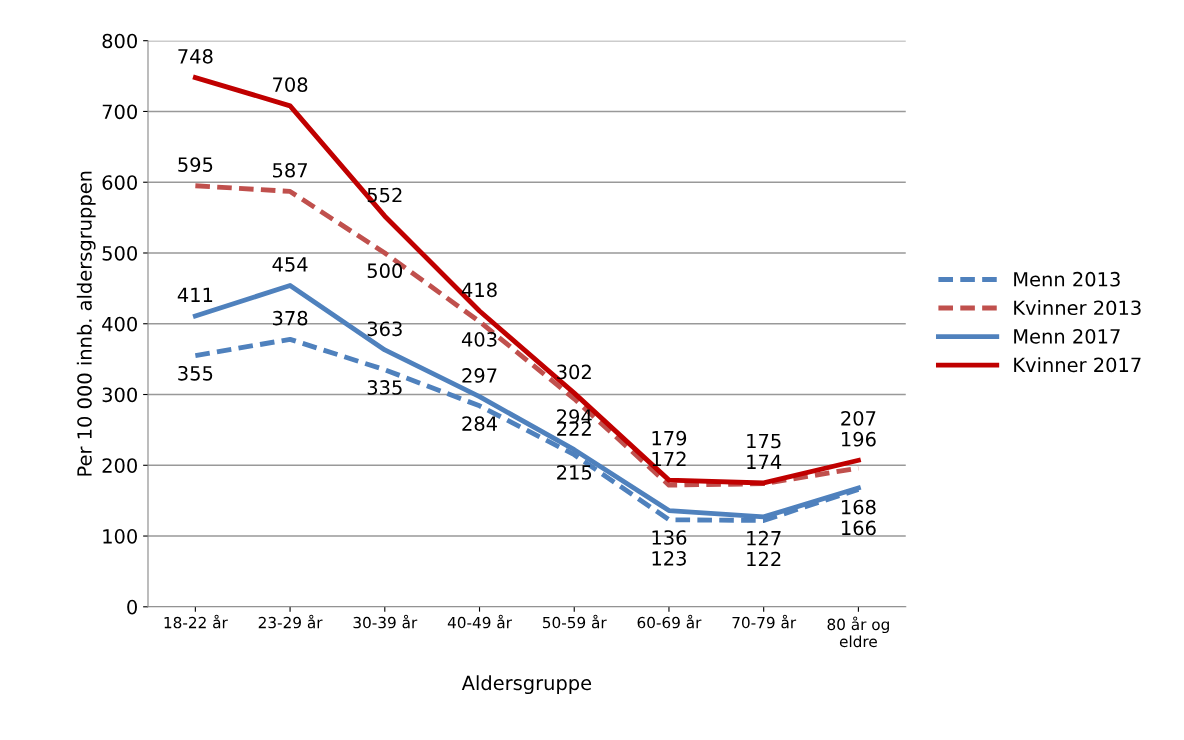 This screenshot has width=1184, height=740. I want to click on data-label: 297, so click(479, 375).